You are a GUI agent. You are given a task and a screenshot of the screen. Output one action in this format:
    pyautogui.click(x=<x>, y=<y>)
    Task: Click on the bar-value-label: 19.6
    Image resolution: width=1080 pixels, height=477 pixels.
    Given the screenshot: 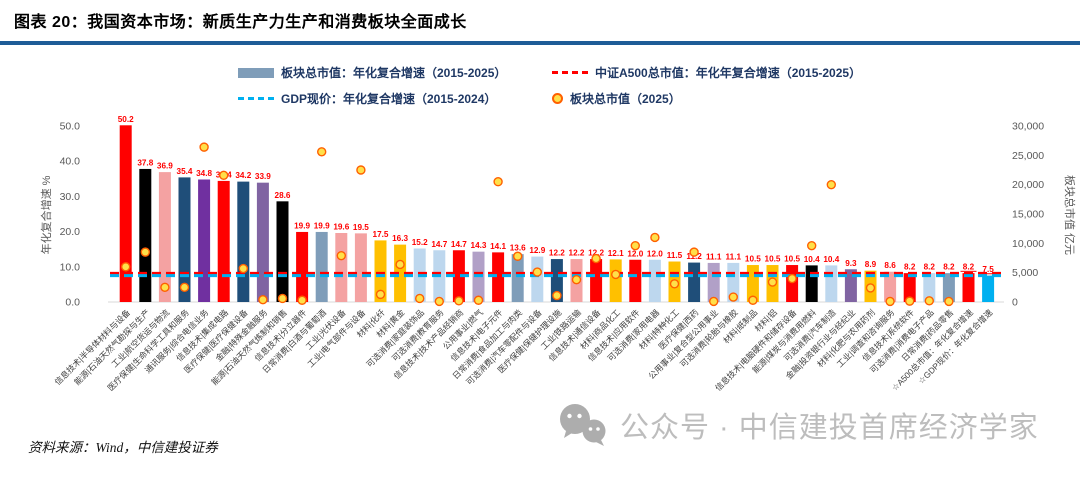 What is the action you would take?
    pyautogui.click(x=341, y=227)
    